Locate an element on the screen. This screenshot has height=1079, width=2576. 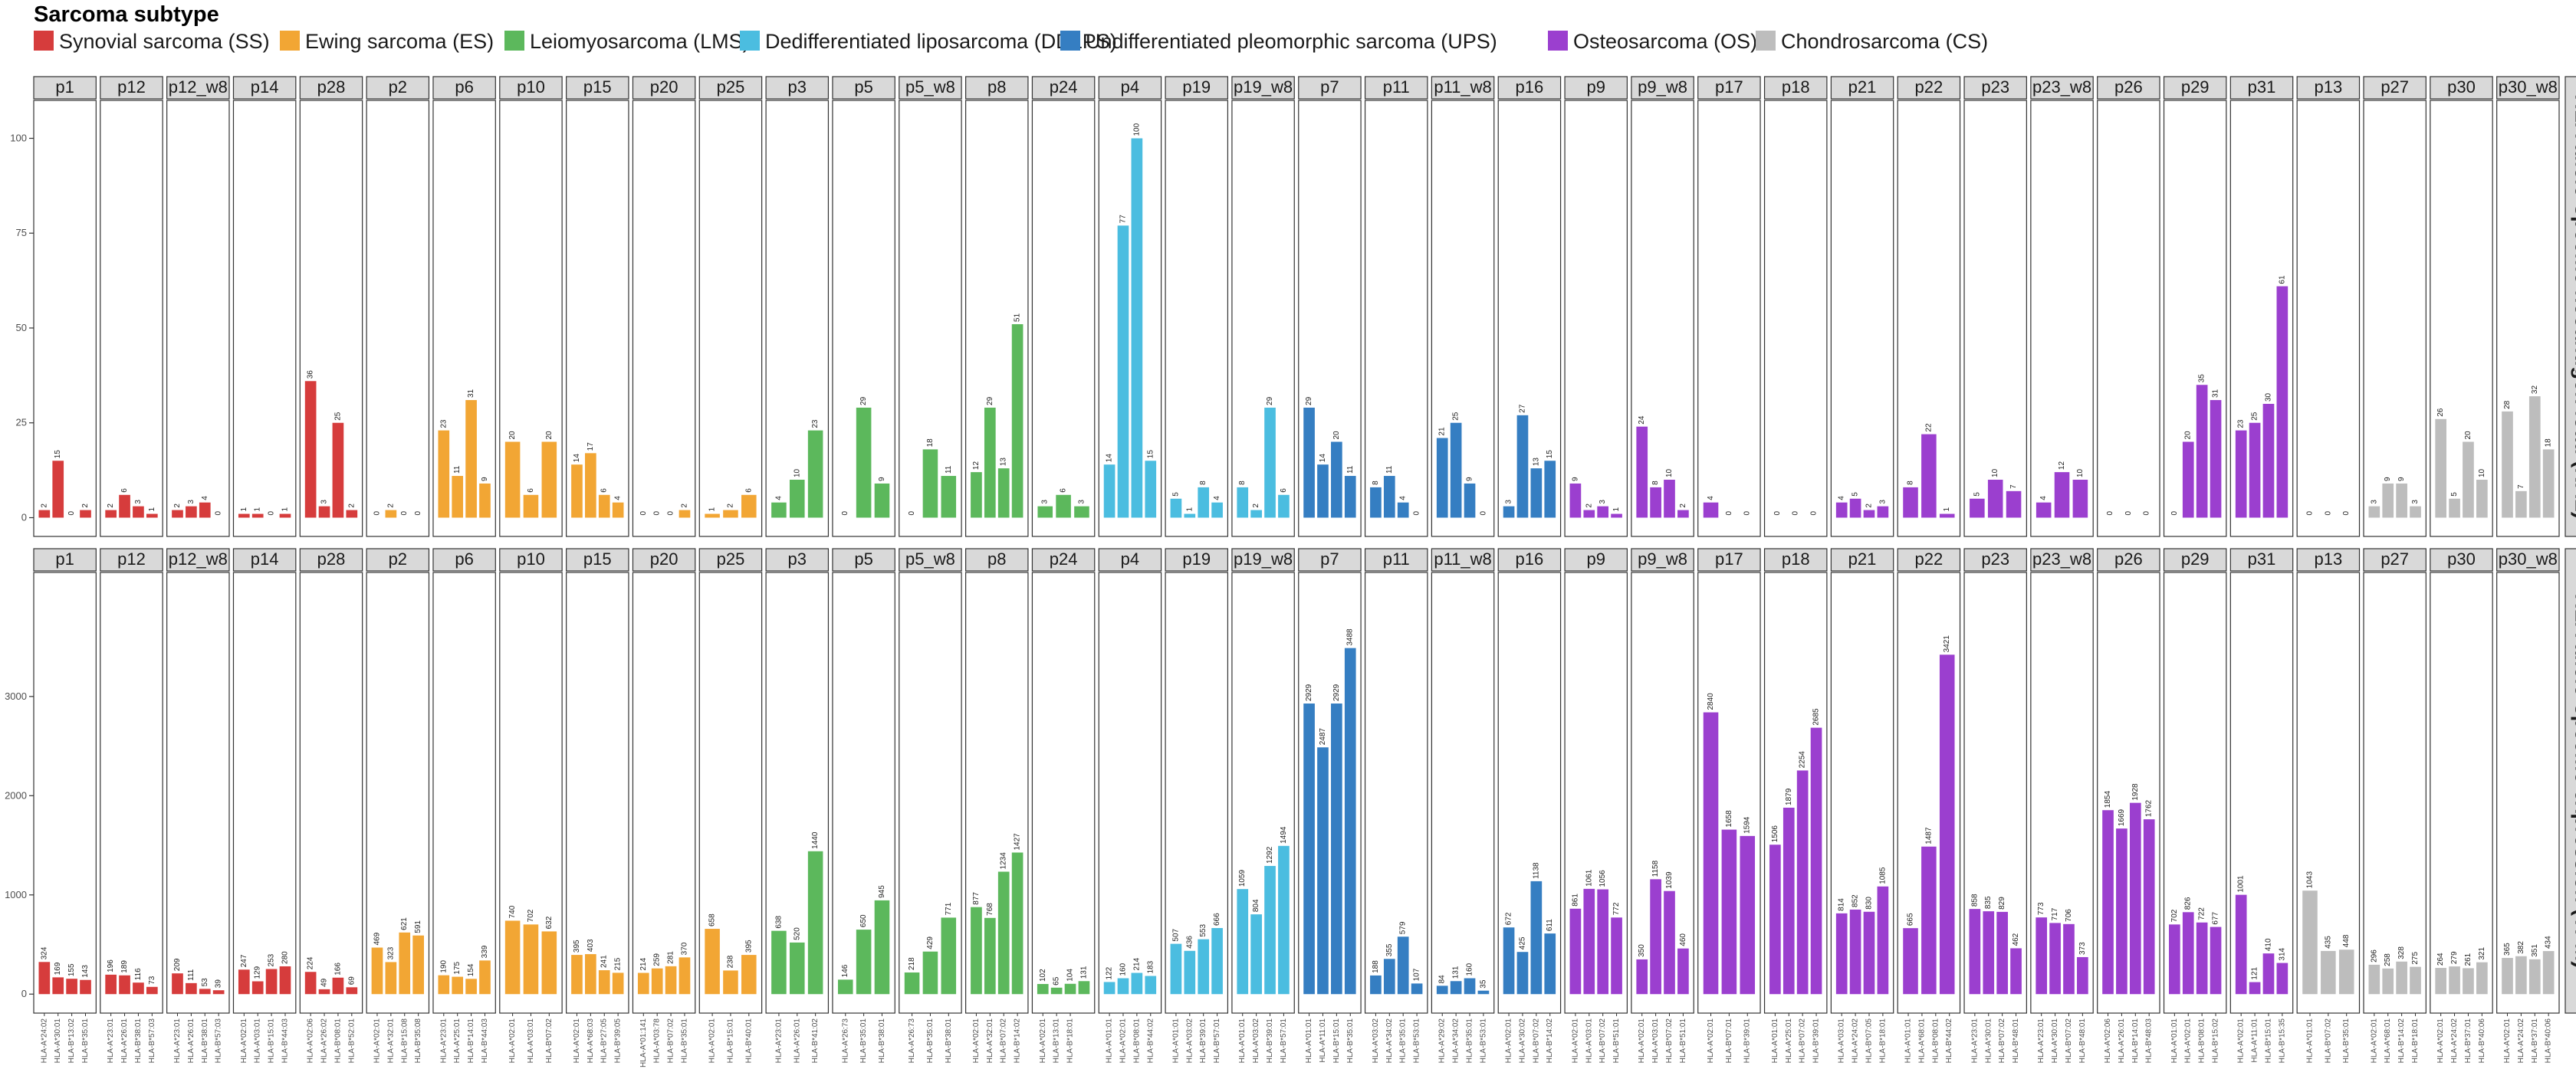
x-tick-label: HLA-B*35:01 is located at coordinates (85, 1041).